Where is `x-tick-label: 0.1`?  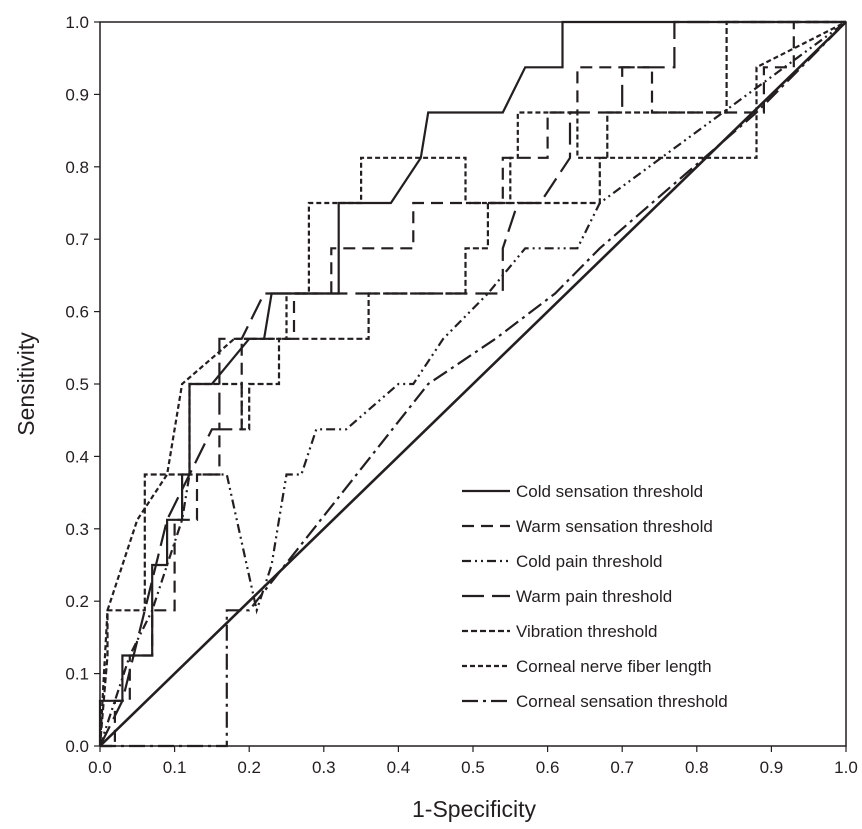 x-tick-label: 0.1 is located at coordinates (175, 767).